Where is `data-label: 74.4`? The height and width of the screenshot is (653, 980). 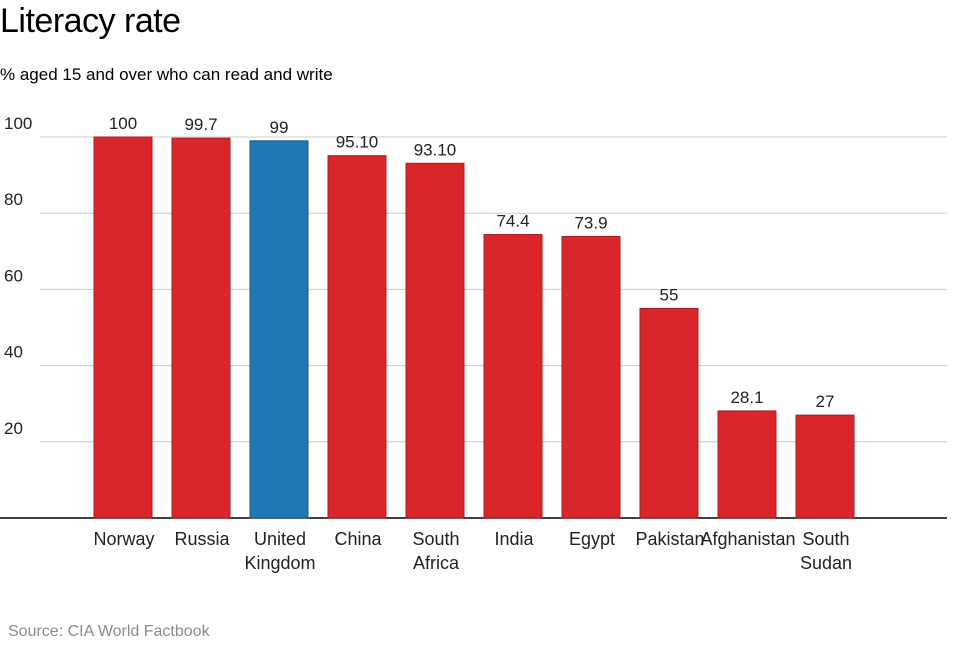
data-label: 74.4 is located at coordinates (512, 221).